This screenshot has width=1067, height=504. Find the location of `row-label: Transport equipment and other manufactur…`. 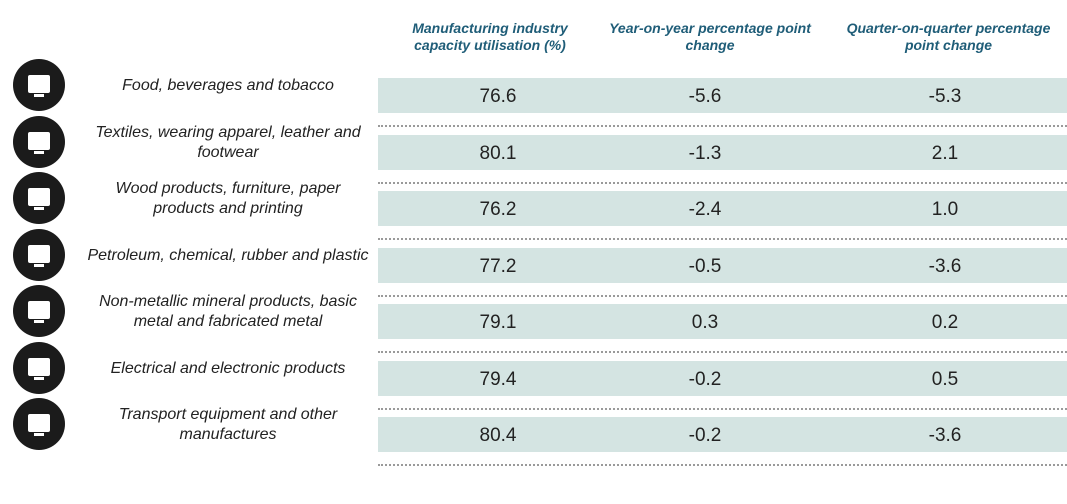

row-label: Transport equipment and other manufactur… is located at coordinates (228, 424).